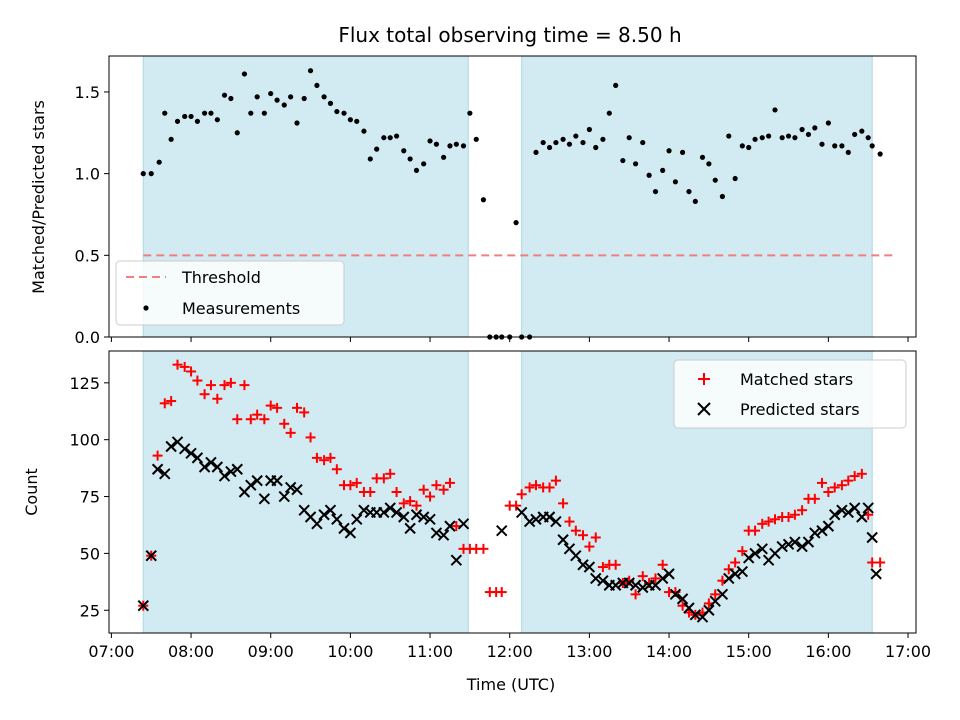 The image size is (960, 720). What do you see at coordinates (704, 379) in the screenshot?
I see `legend-matched-marker` at bounding box center [704, 379].